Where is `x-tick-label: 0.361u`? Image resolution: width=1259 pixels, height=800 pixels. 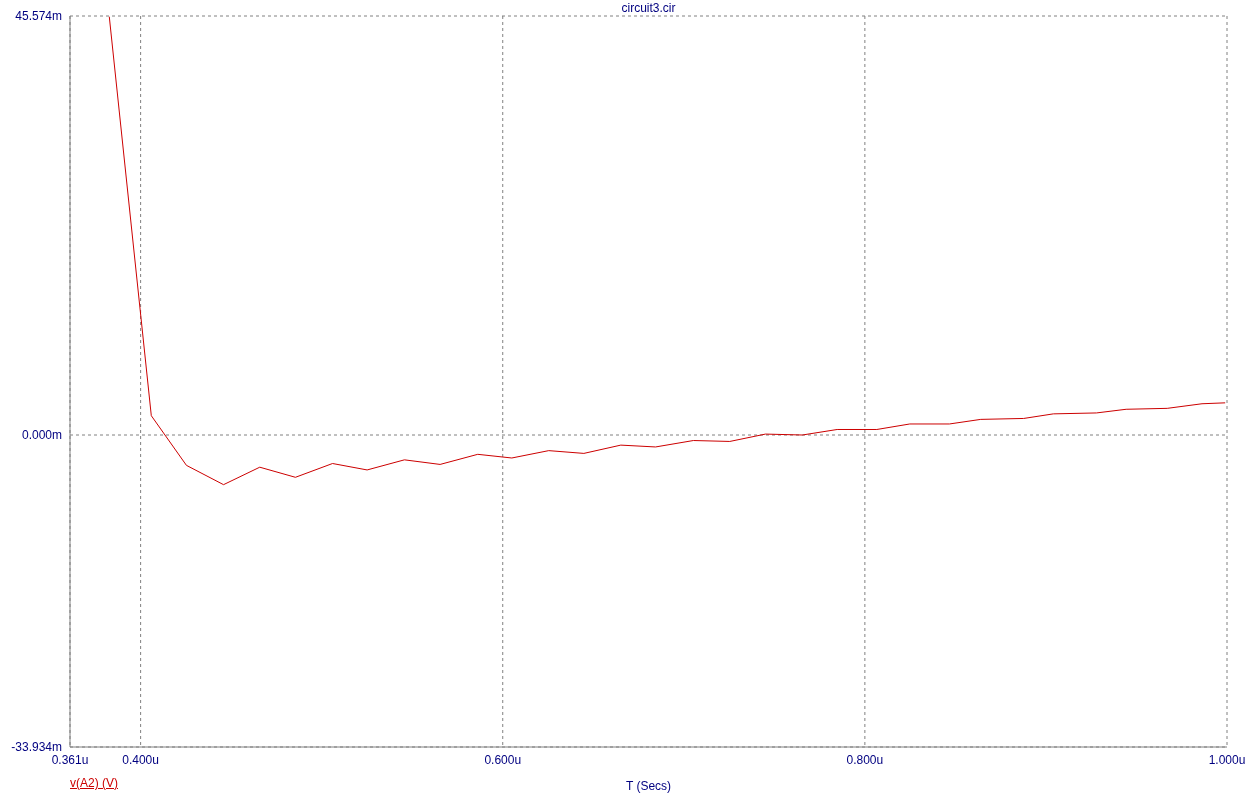
x-tick-label: 0.361u is located at coordinates (70, 759).